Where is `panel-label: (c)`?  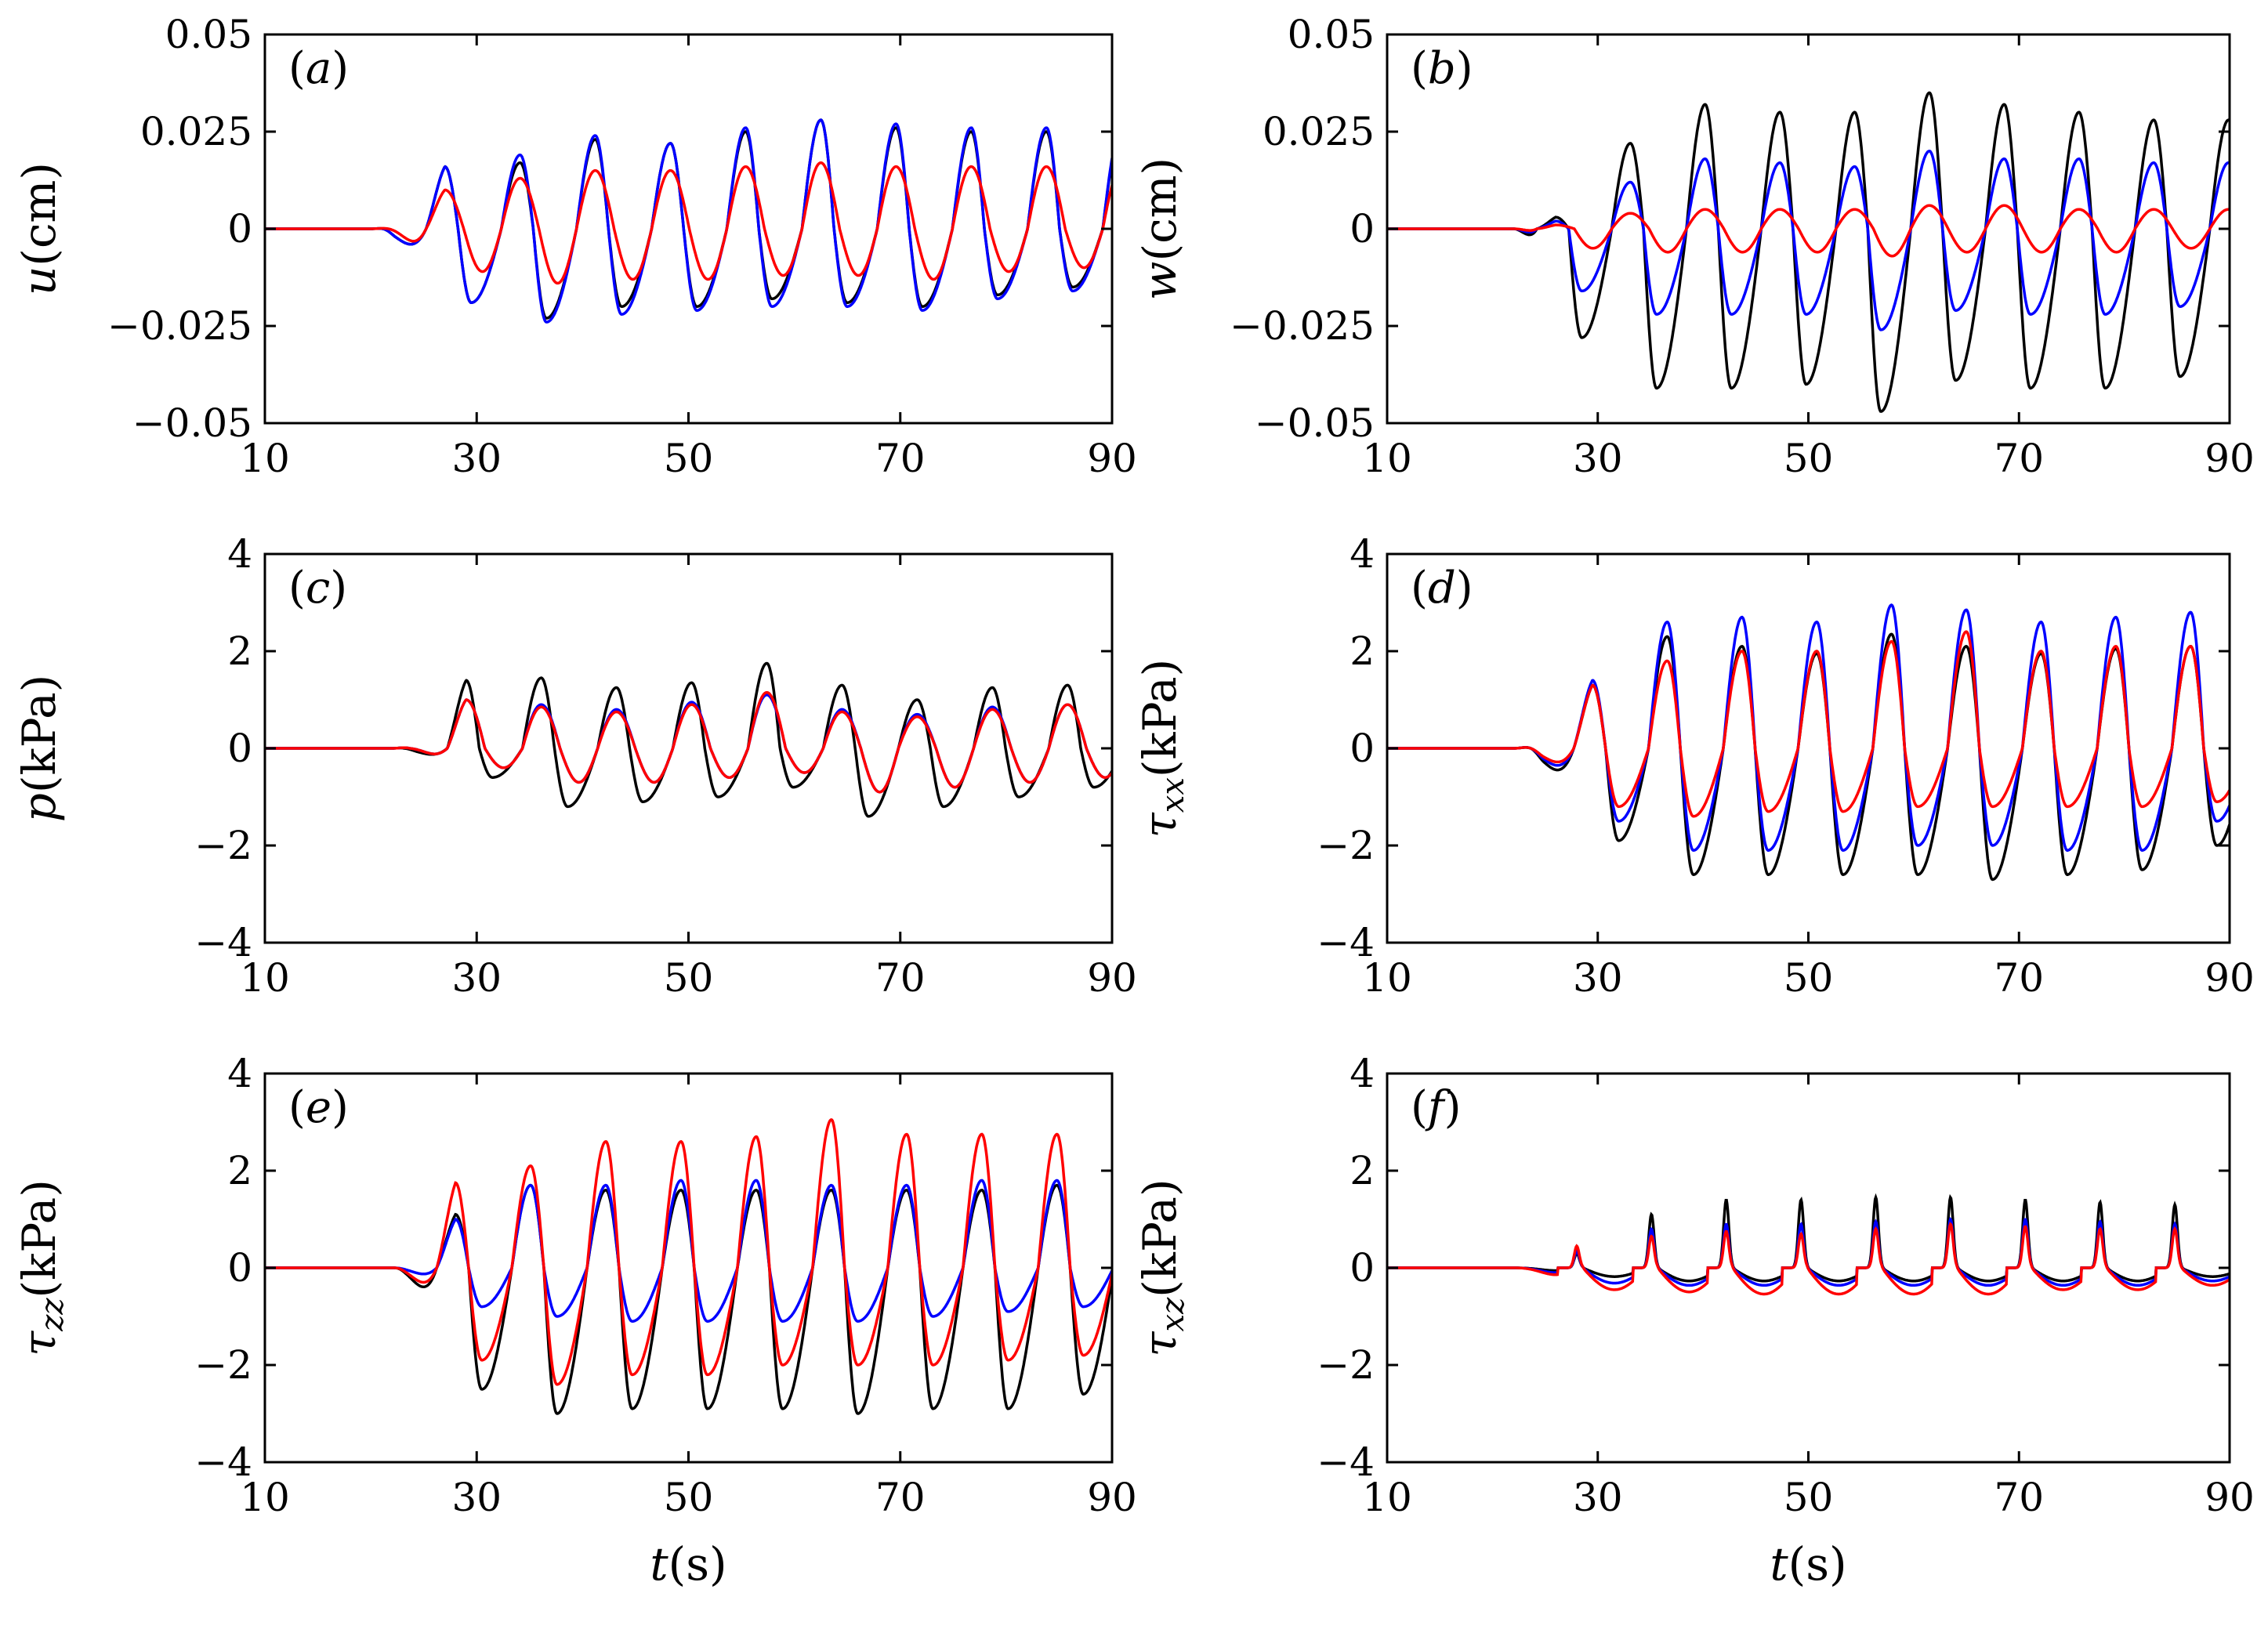 panel-label: (c) is located at coordinates (317, 589).